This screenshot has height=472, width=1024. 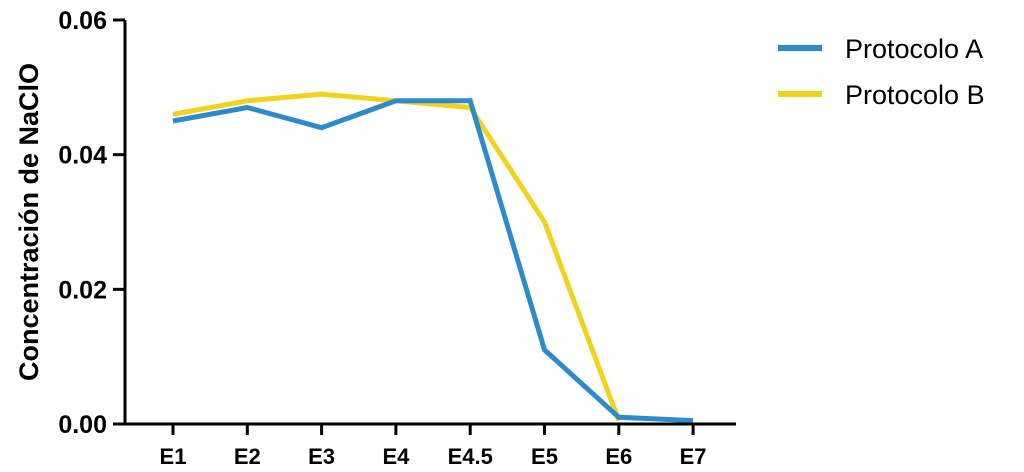 What do you see at coordinates (82, 156) in the screenshot?
I see `y-tick-label: 0.04` at bounding box center [82, 156].